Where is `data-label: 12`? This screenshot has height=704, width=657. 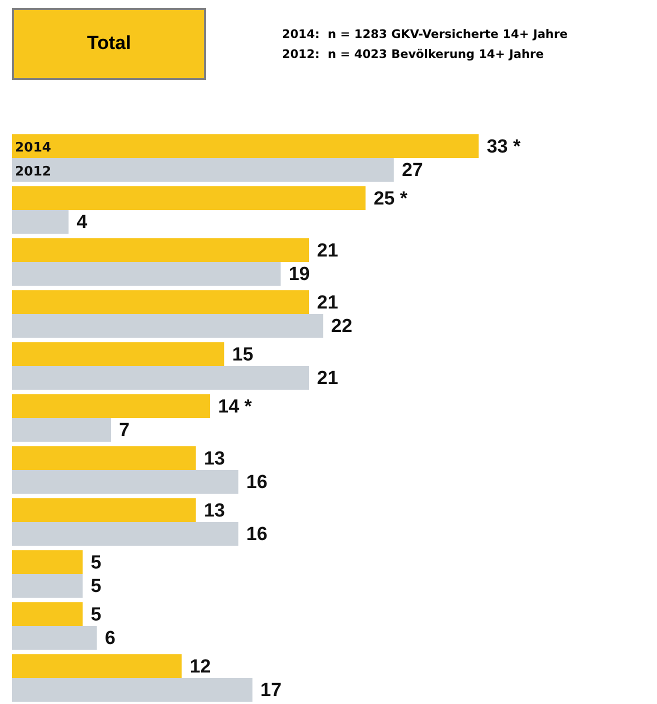 data-label: 12 is located at coordinates (200, 667).